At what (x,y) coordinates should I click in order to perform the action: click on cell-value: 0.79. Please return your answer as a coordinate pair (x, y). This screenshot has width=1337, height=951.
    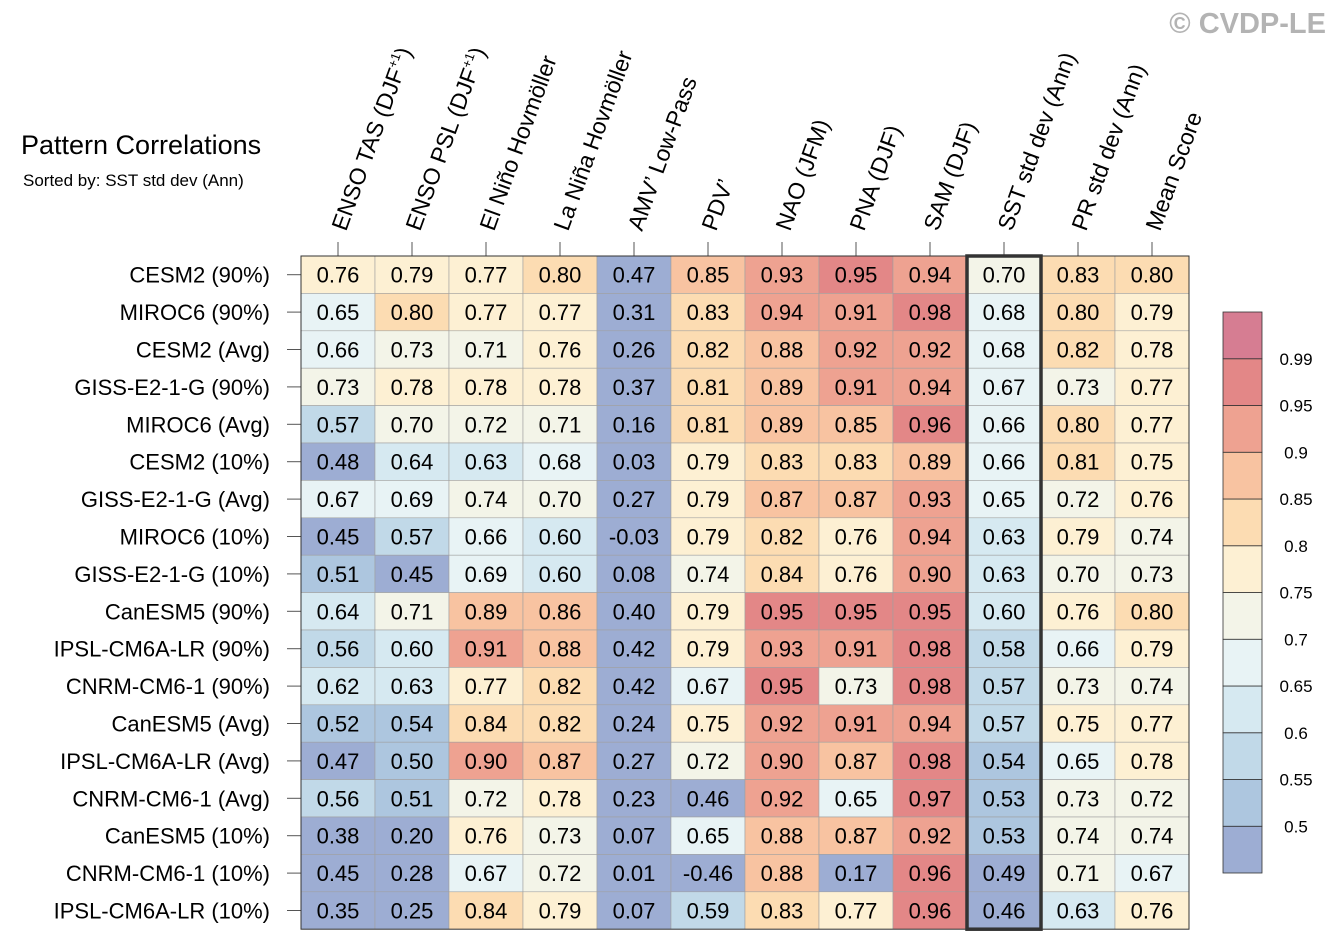
    Looking at the image, I should click on (708, 499).